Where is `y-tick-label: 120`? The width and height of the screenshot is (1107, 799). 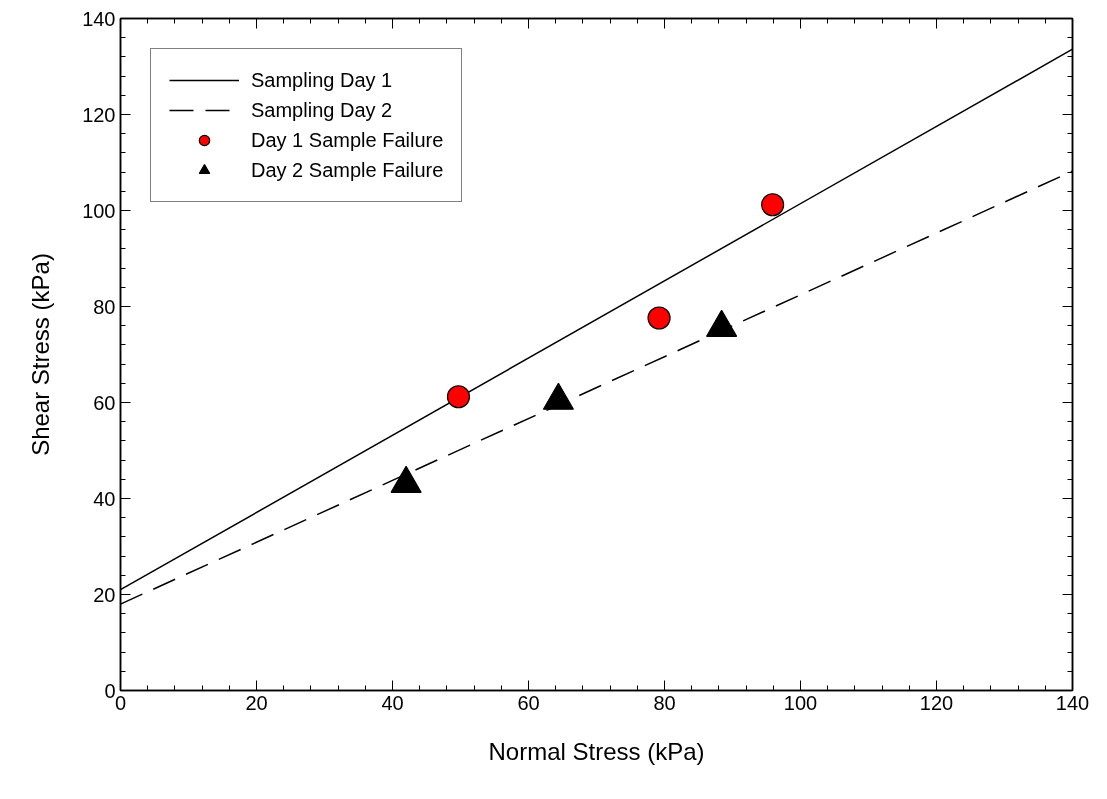 y-tick-label: 120 is located at coordinates (99, 114).